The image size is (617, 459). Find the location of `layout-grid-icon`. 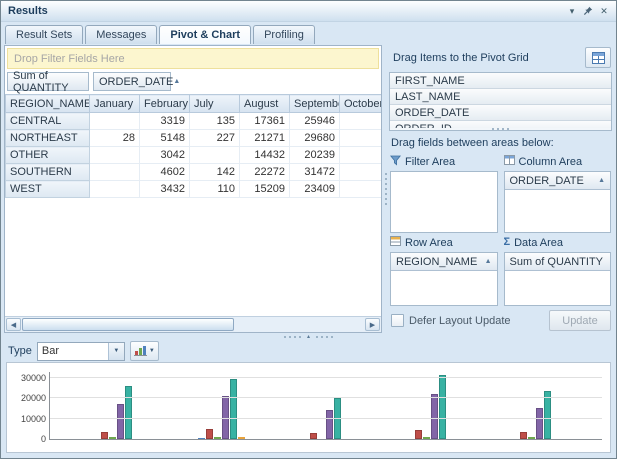

layout-grid-icon is located at coordinates (598, 57).